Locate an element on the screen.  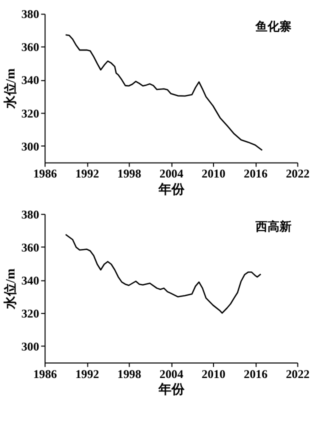
text: 西高新 is located at coordinates (273, 227).